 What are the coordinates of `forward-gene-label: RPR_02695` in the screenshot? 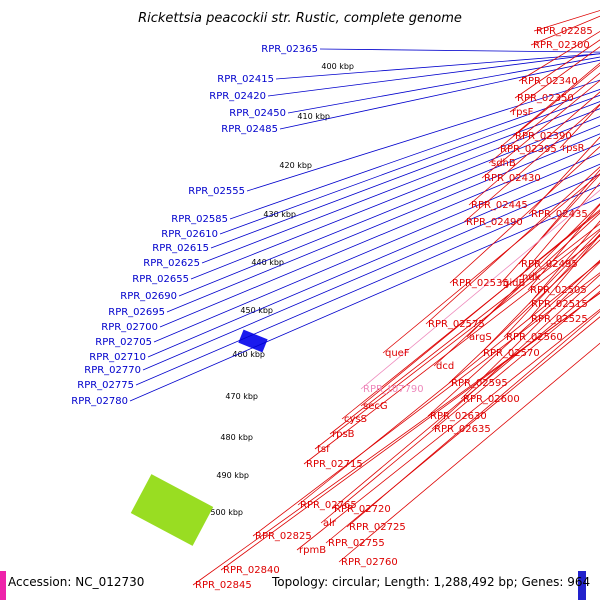 It's located at (136, 312).